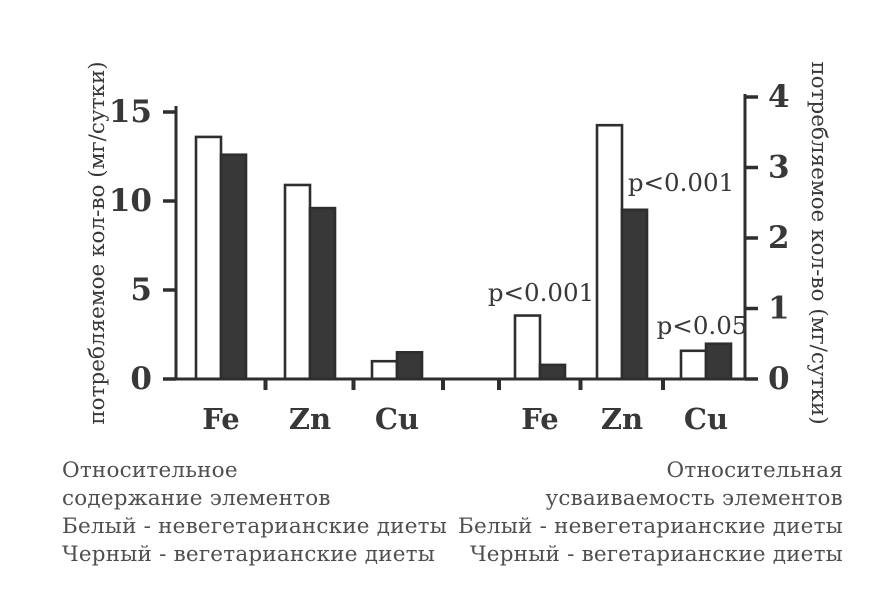 This screenshot has height=603, width=895. I want to click on bar-group2-fe-nonveg, so click(527, 347).